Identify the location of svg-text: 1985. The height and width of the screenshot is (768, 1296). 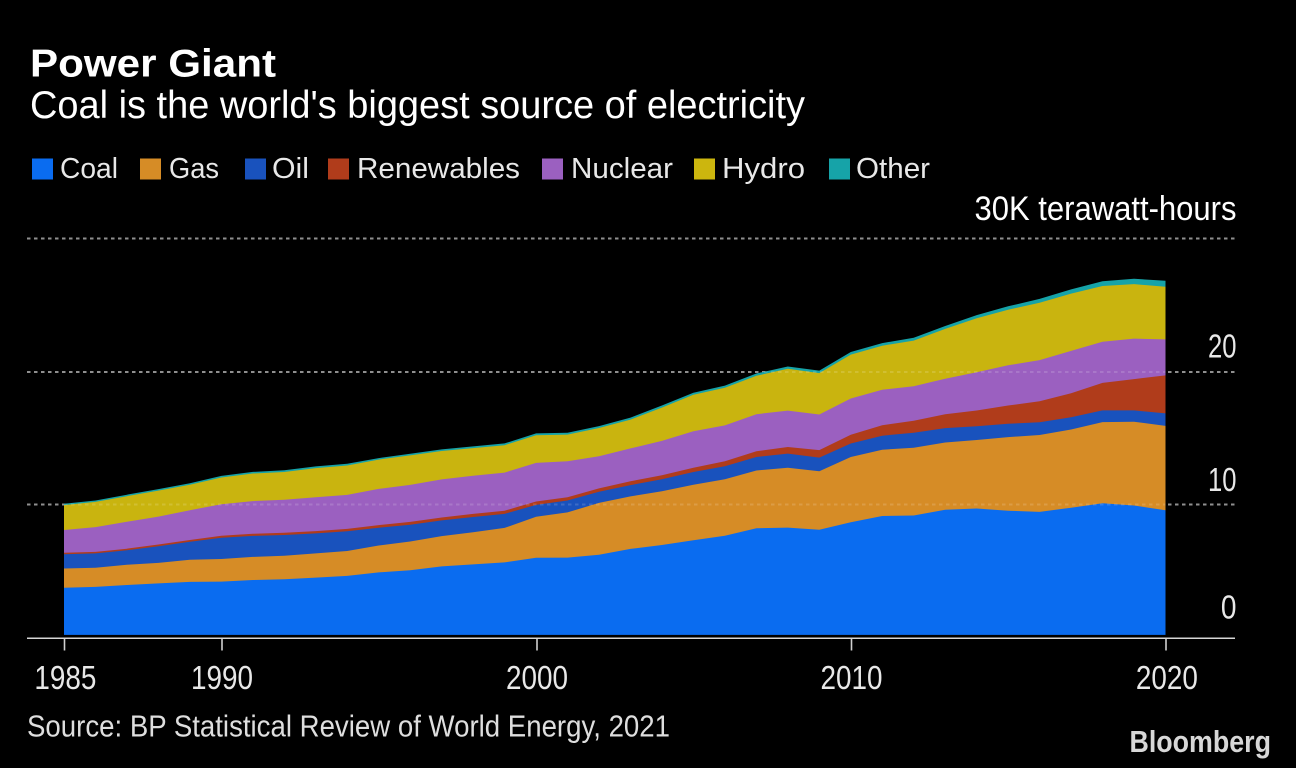
(65, 677).